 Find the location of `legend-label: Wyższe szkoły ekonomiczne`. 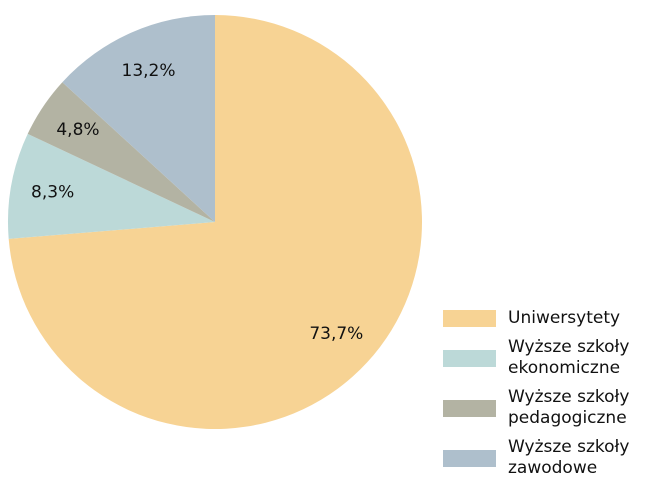

legend-label: Wyższe szkoły ekonomiczne is located at coordinates (569, 357).